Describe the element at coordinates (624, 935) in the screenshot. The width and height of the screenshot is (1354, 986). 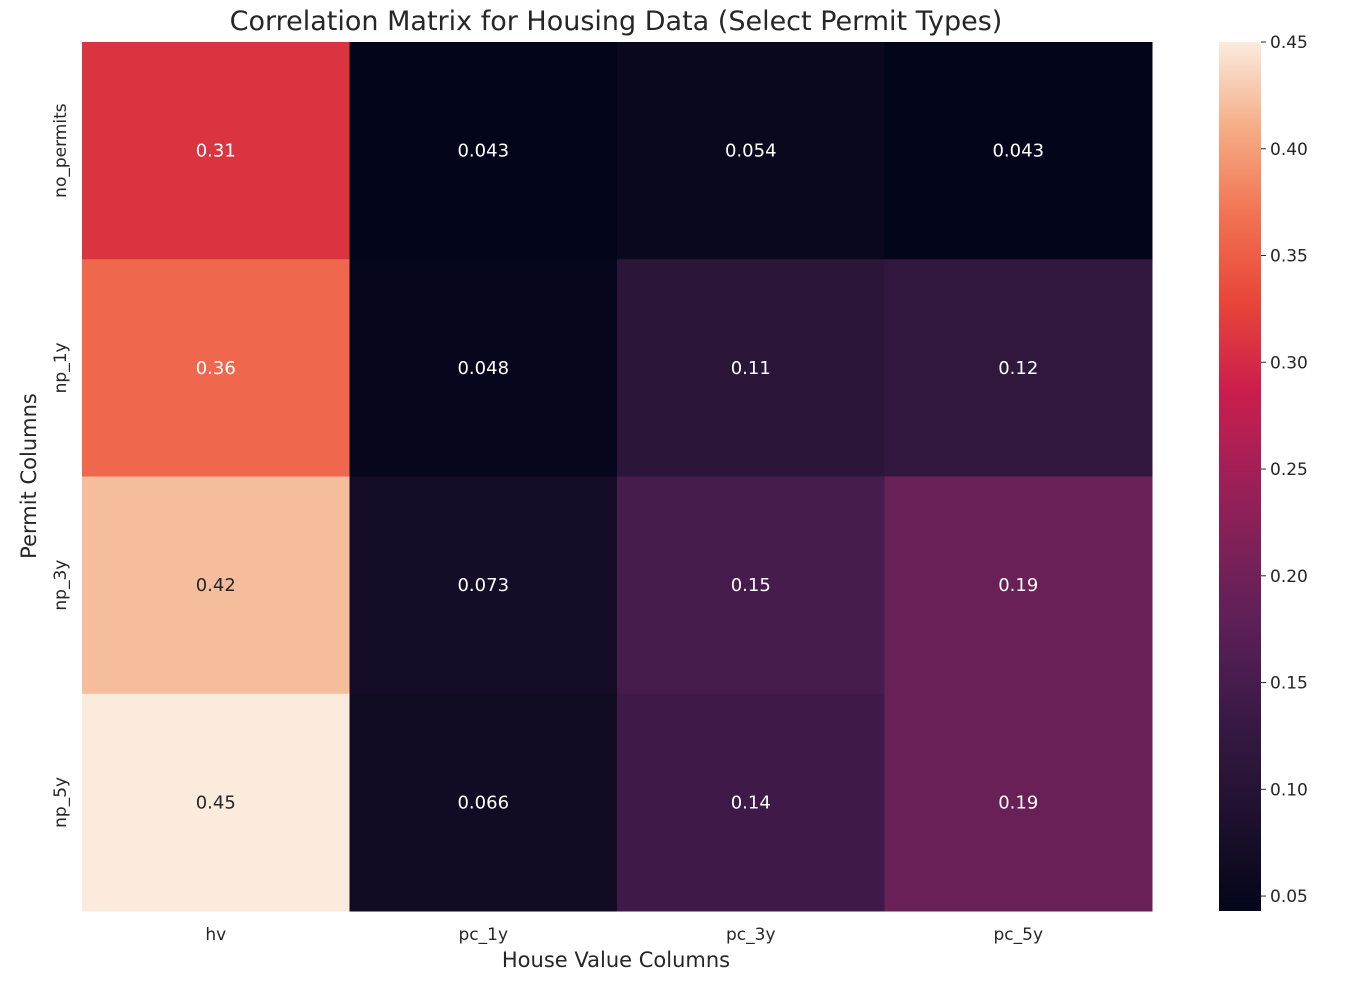
I see `x-tick-labels: hv pc_1y pc_3y pc_5y` at that location.